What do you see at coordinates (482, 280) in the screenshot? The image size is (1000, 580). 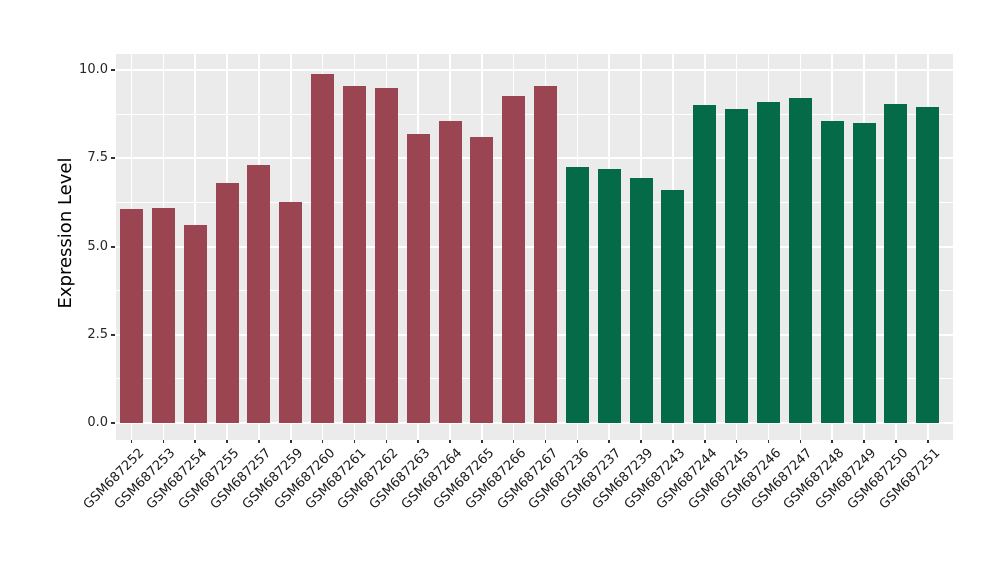 I see `bar-GSM687265` at bounding box center [482, 280].